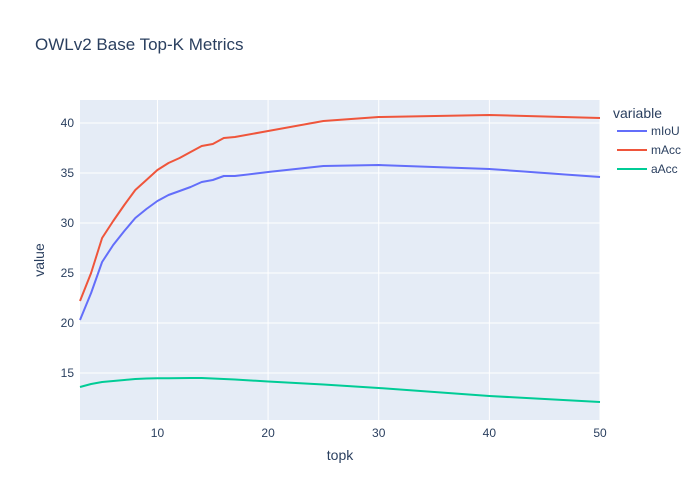 The height and width of the screenshot is (500, 700). What do you see at coordinates (600, 433) in the screenshot?
I see `x-tick-label: 50` at bounding box center [600, 433].